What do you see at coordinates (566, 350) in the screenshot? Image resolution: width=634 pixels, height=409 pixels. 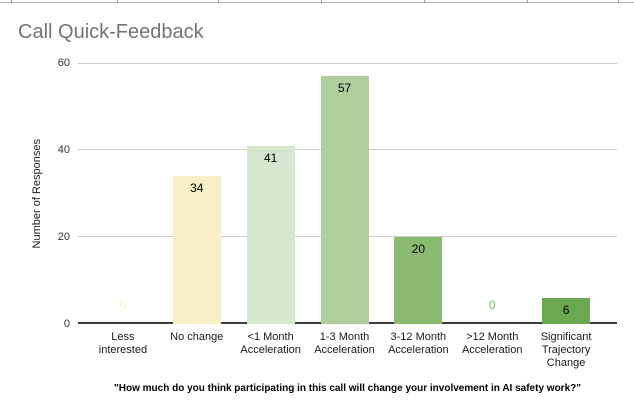 I see `x-axis-category-label: Significant Trajectory Change` at bounding box center [566, 350].